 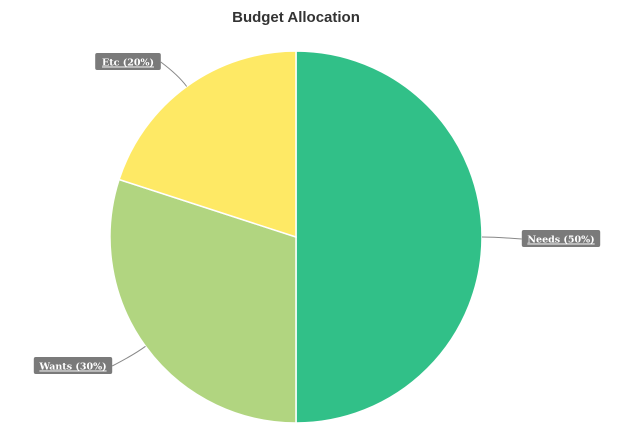 I want to click on leader-line-etc, so click(x=174, y=74).